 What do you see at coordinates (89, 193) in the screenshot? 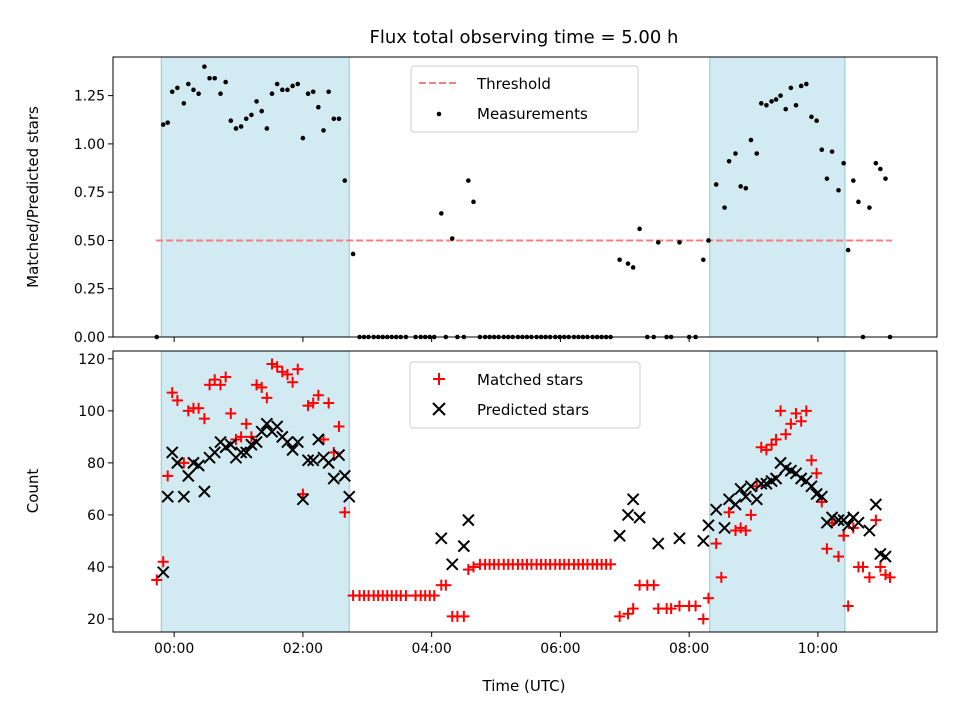
I see `y-tick-label: 0.75` at bounding box center [89, 193].